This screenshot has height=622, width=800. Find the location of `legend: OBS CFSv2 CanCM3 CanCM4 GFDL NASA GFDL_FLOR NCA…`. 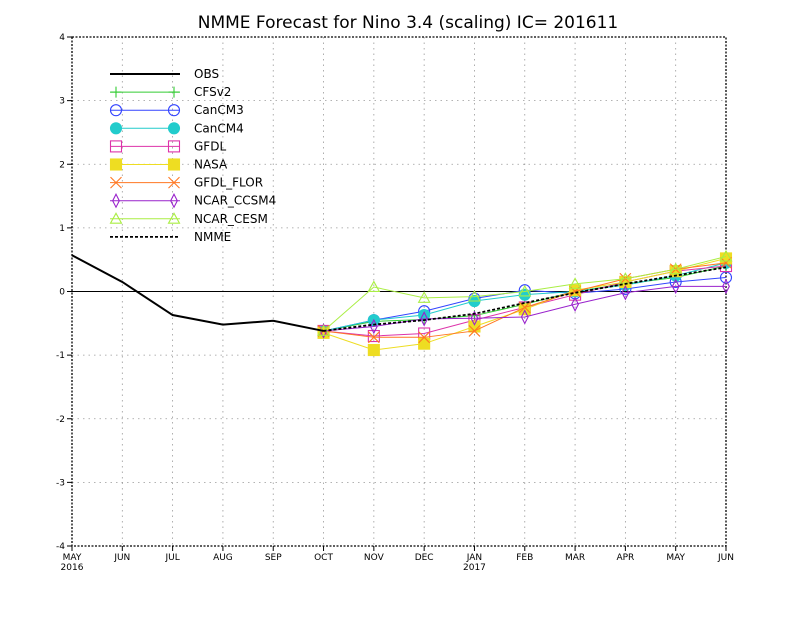

legend: OBS CFSv2 CanCM3 CanCM4 GFDL NASA GFDL_FLOR NCA… is located at coordinates (192, 155).